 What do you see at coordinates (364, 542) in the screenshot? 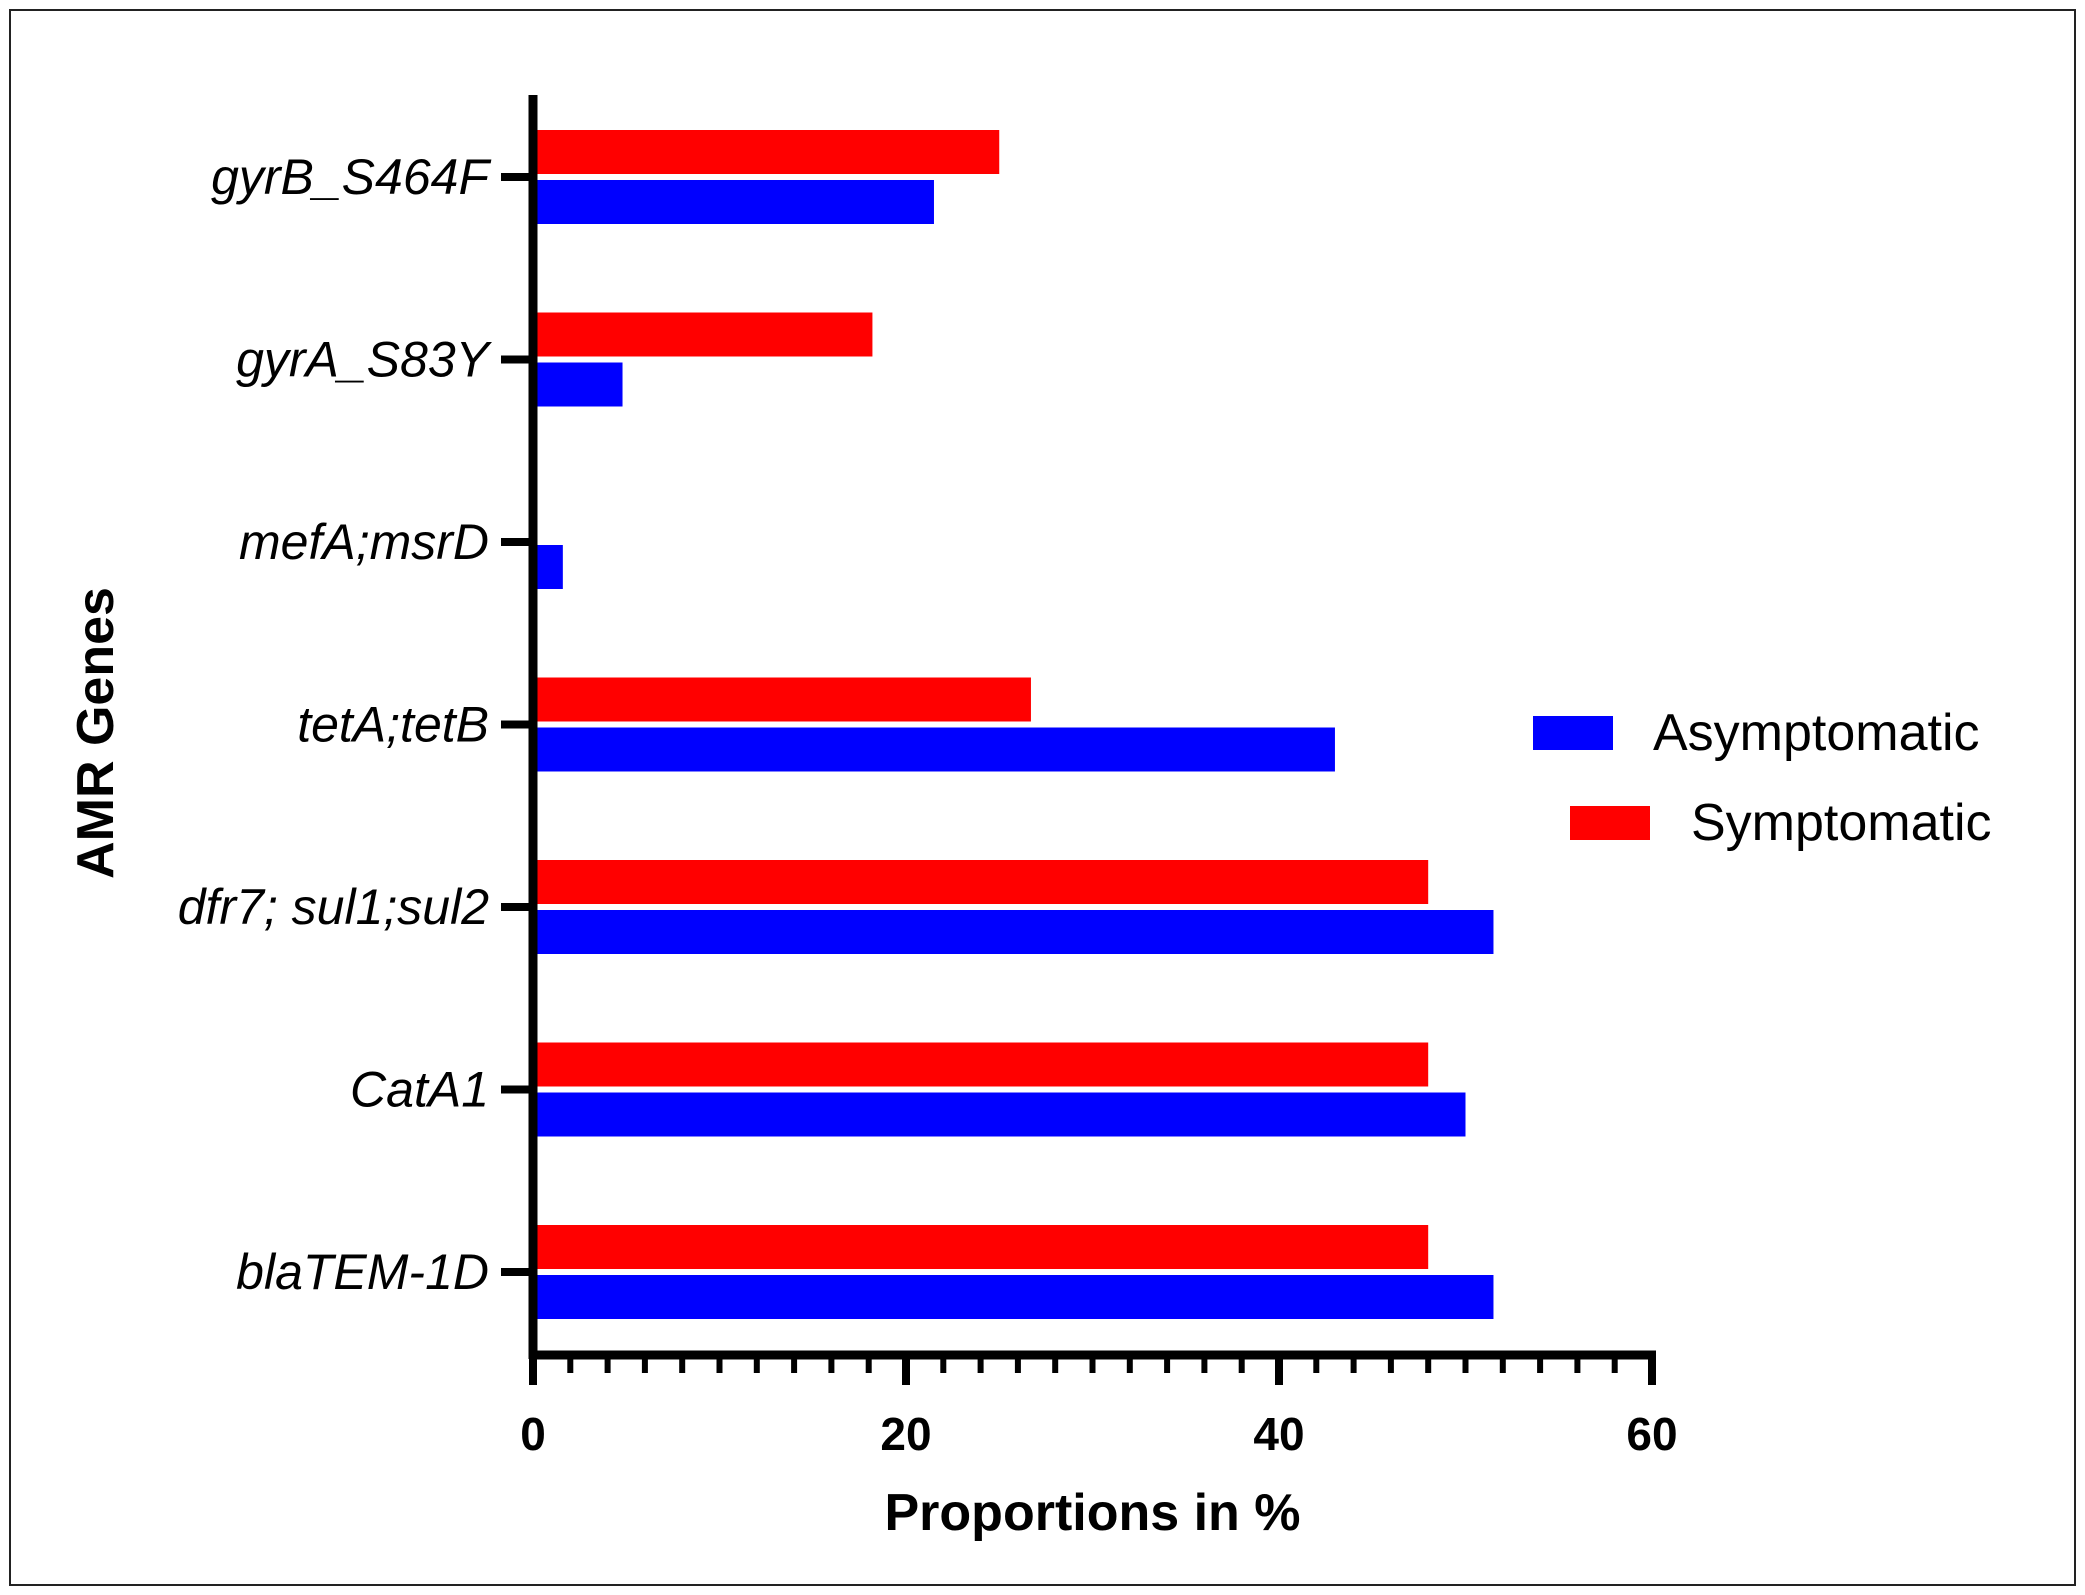
I see `category-label-mefa-msrd: mefA;msrD` at bounding box center [364, 542].